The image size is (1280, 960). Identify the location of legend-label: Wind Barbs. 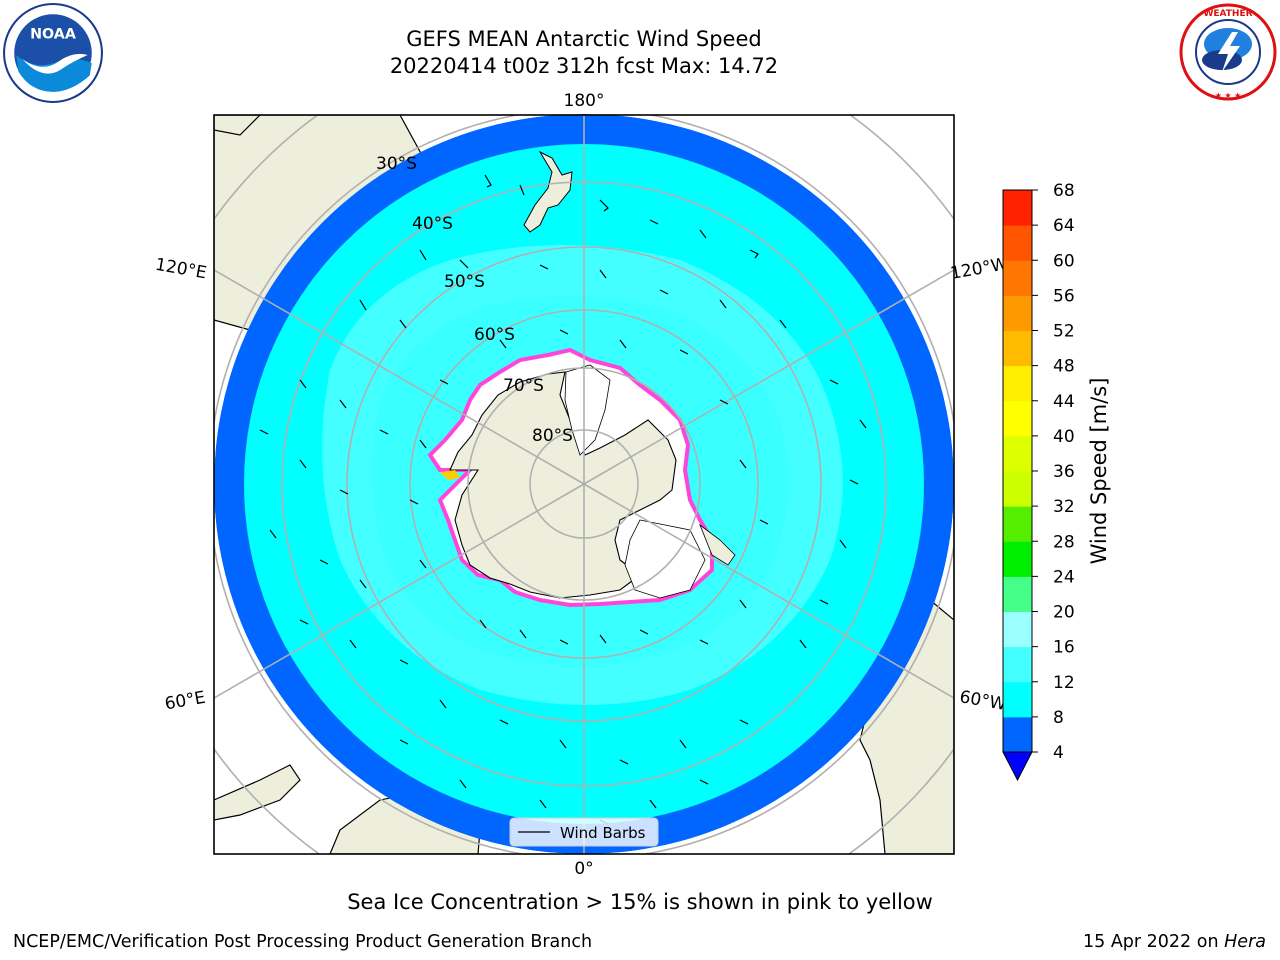
(603, 833).